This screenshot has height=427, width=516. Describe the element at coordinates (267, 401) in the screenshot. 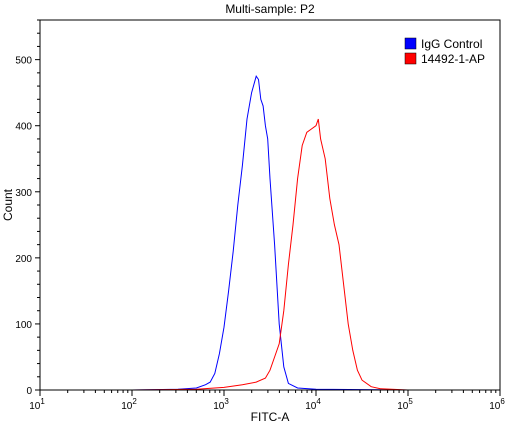

I see `x-axis: 10¹ 10² 10³ 10⁴ 10⁵ 10⁶` at that location.